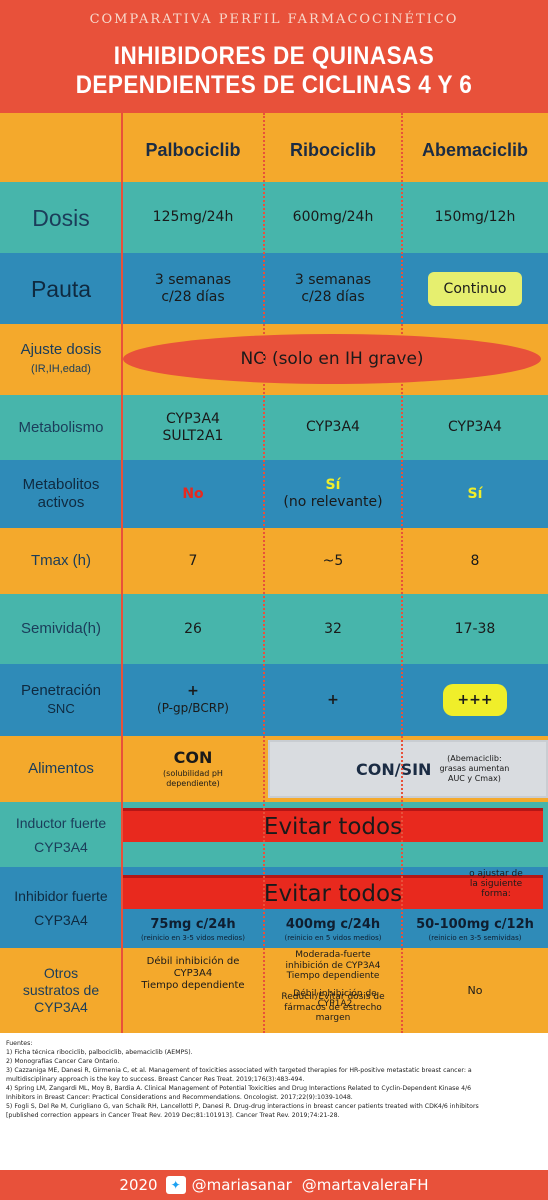 Image resolution: width=548 pixels, height=1200 pixels. What do you see at coordinates (475, 937) in the screenshot?
I see `inhibidor-abema-note: (reinicio en 3-5 semividas)` at bounding box center [475, 937].